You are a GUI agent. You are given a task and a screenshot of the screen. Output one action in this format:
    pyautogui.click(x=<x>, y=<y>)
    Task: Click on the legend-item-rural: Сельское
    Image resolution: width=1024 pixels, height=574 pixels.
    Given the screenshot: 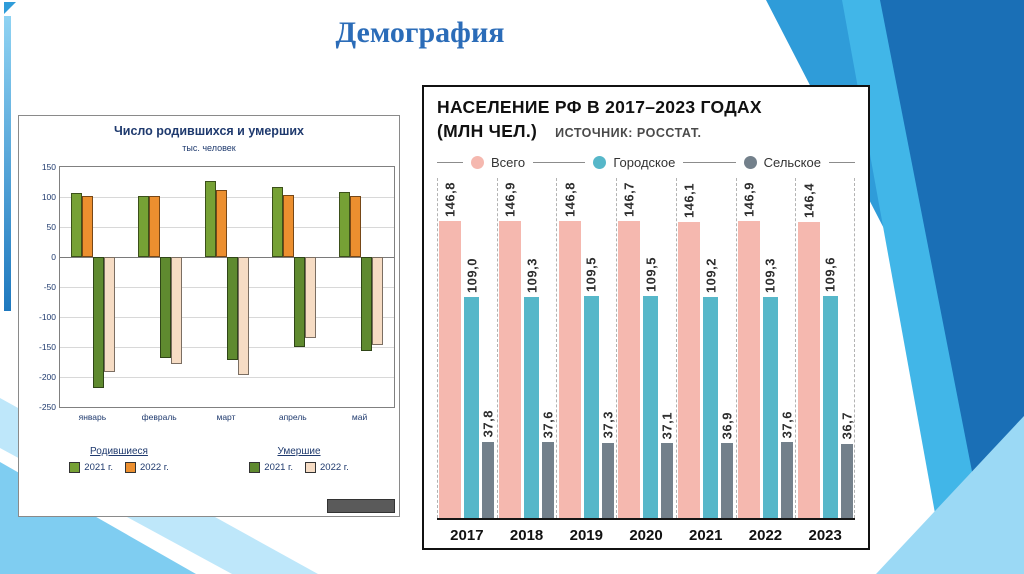 What is the action you would take?
    pyautogui.click(x=782, y=162)
    